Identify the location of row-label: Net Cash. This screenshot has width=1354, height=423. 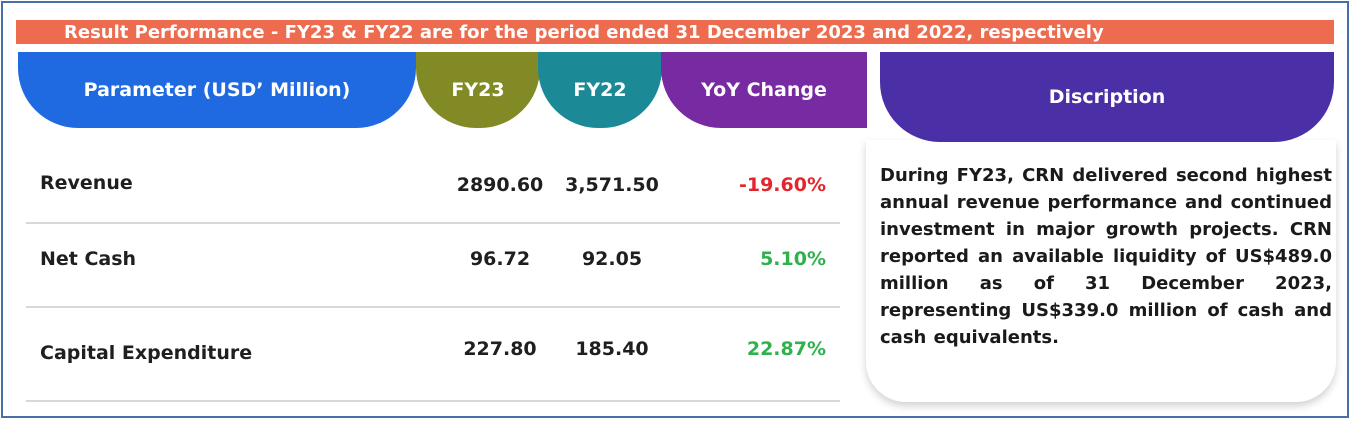
(88, 259).